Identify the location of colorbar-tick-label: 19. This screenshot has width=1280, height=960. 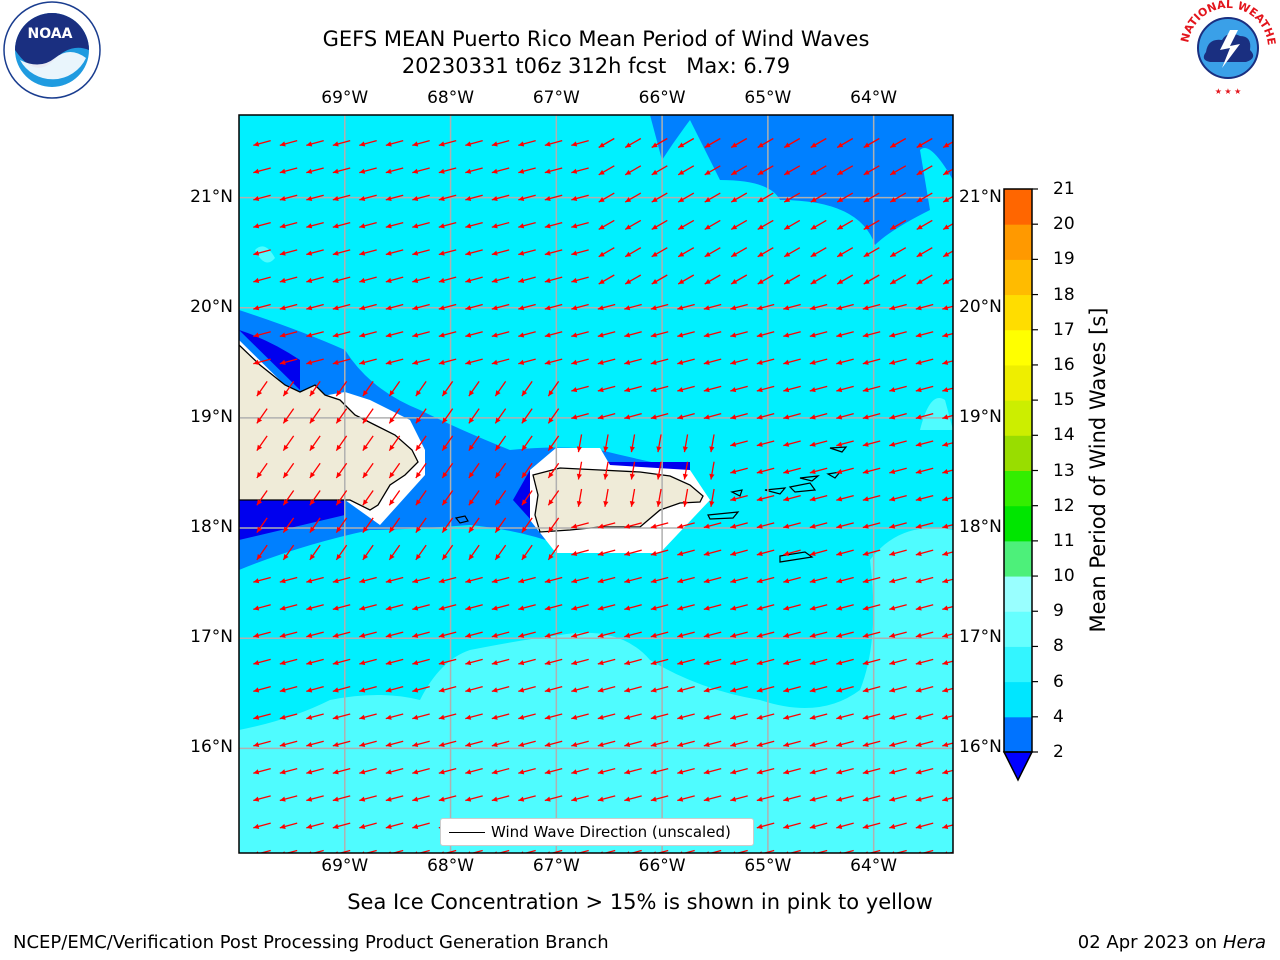
(1064, 259).